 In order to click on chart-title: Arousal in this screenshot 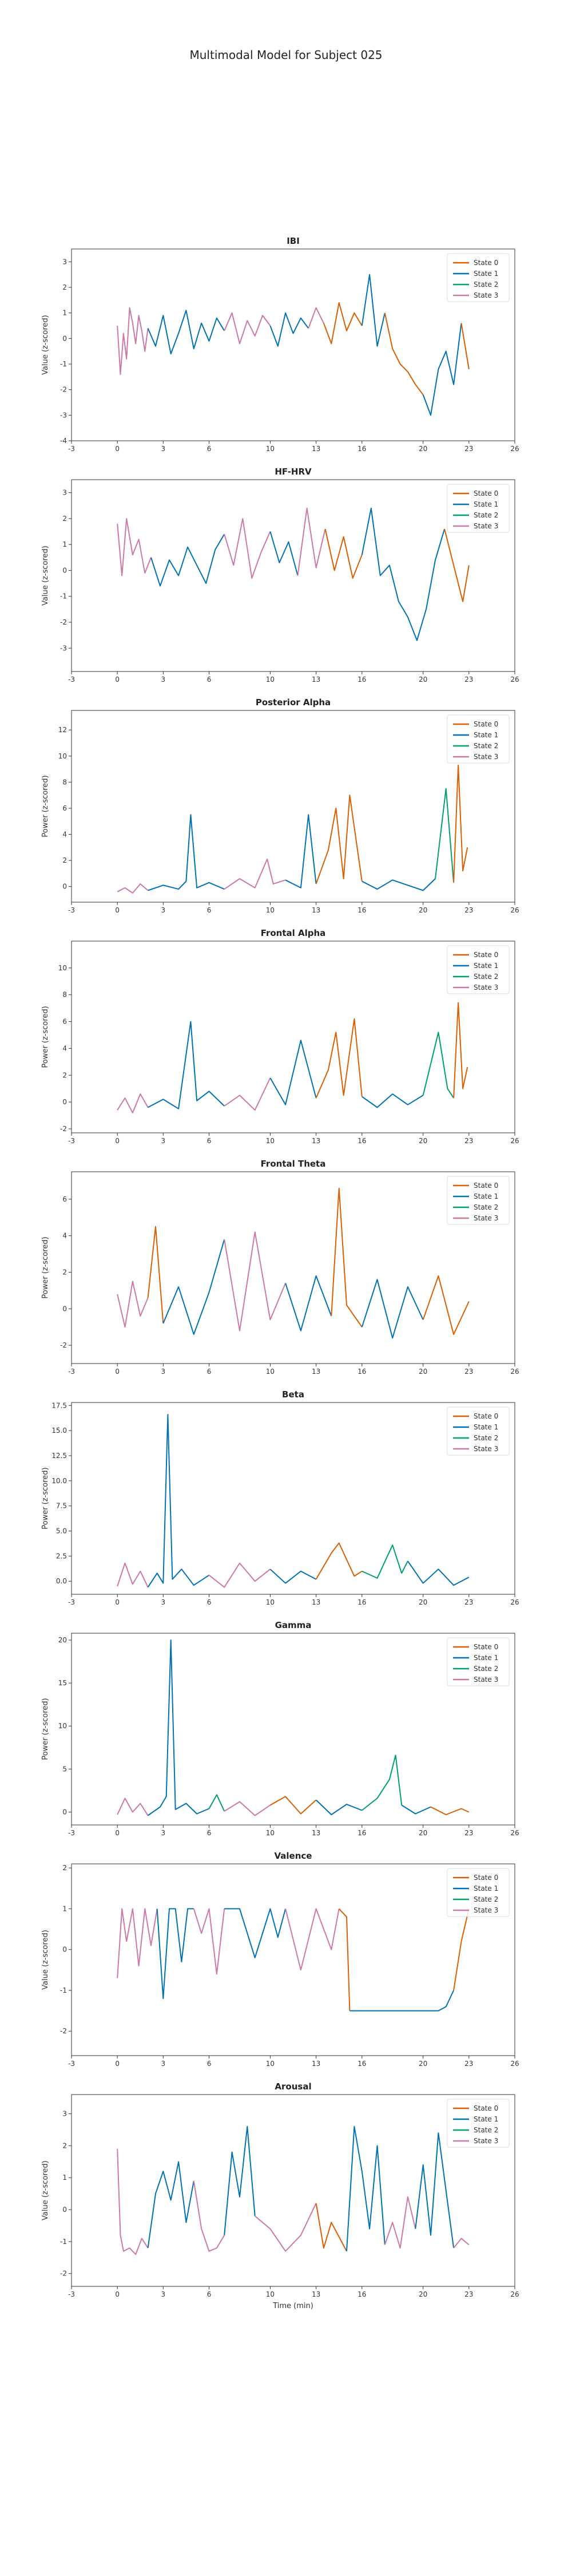, I will do `click(293, 2086)`.